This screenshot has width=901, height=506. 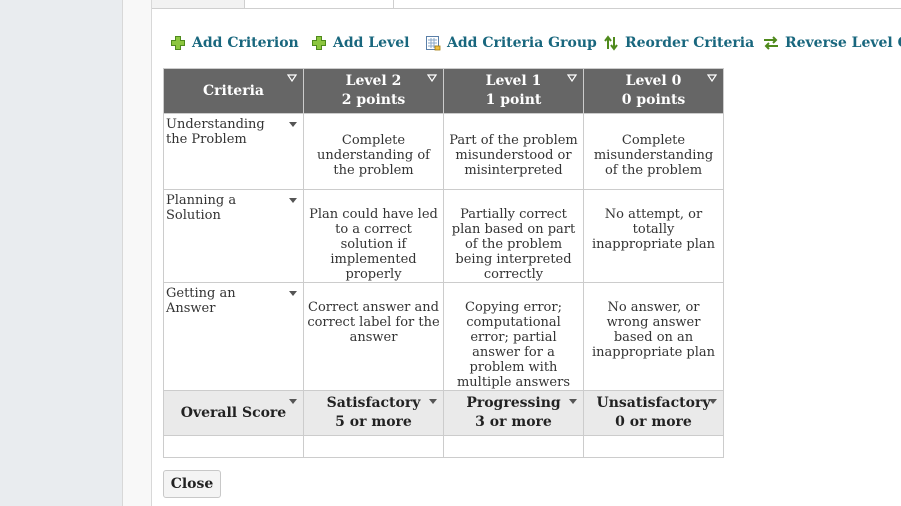 What do you see at coordinates (433, 43) in the screenshot?
I see `document-grid-icon` at bounding box center [433, 43].